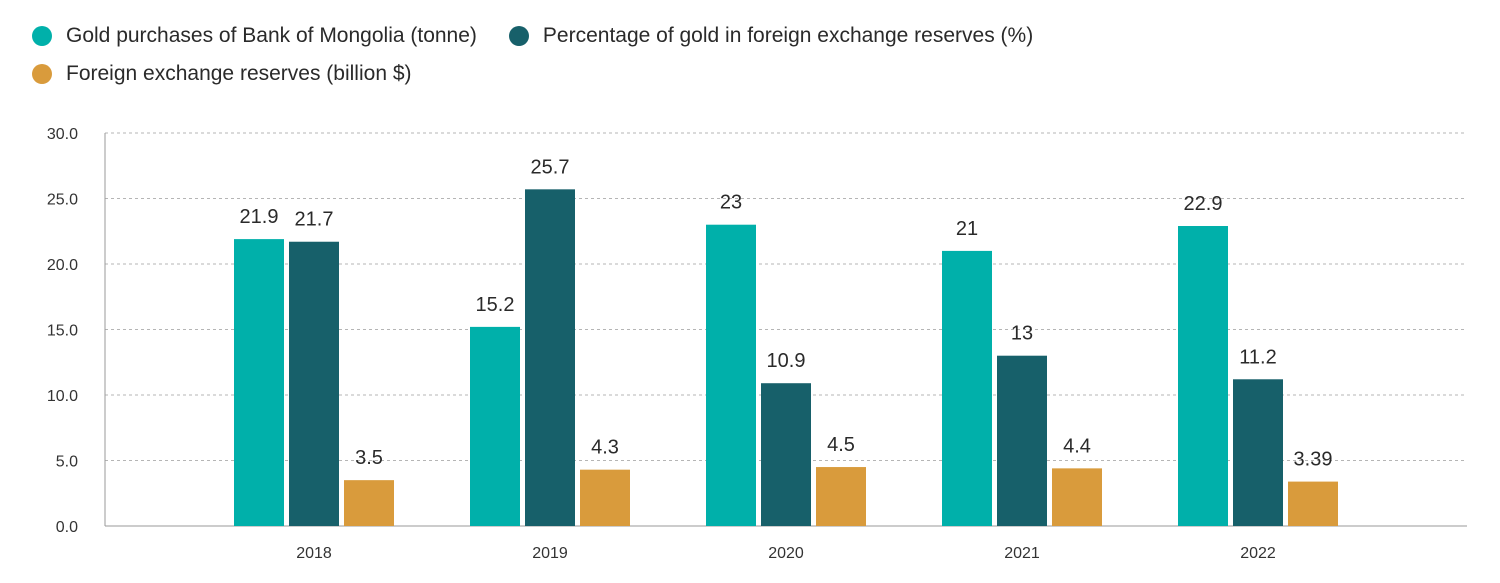 The height and width of the screenshot is (583, 1500). What do you see at coordinates (786, 361) in the screenshot?
I see `data-label: 10.9` at bounding box center [786, 361].